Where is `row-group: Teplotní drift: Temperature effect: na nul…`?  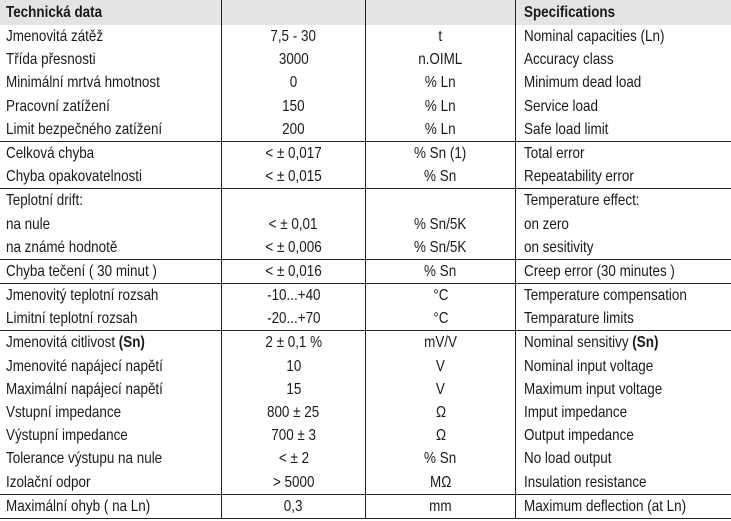 row-group: Teplotní drift: Temperature effect: na nul… is located at coordinates (365, 224).